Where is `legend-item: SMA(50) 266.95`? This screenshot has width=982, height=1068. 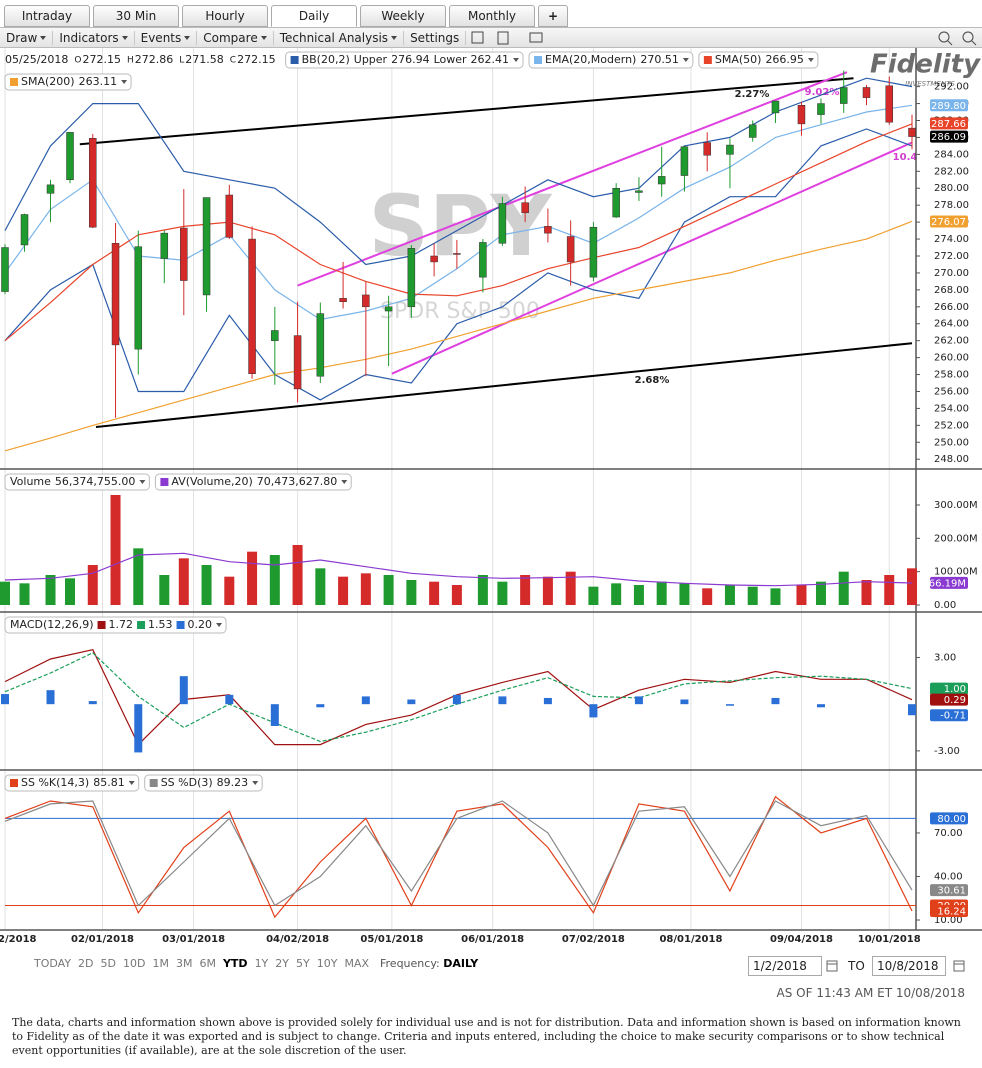
legend-item: SMA(50) 266.95 is located at coordinates (758, 60).